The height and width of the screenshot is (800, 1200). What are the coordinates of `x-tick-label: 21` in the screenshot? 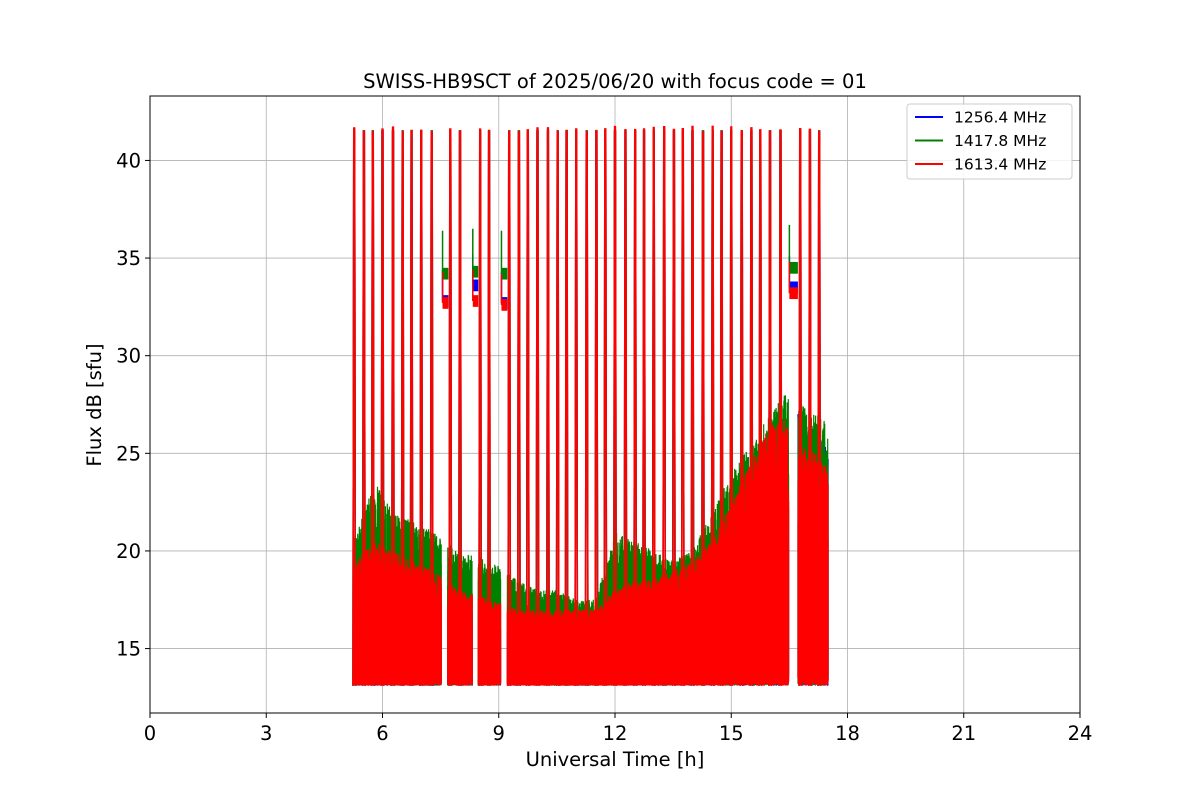 It's located at (963, 733).